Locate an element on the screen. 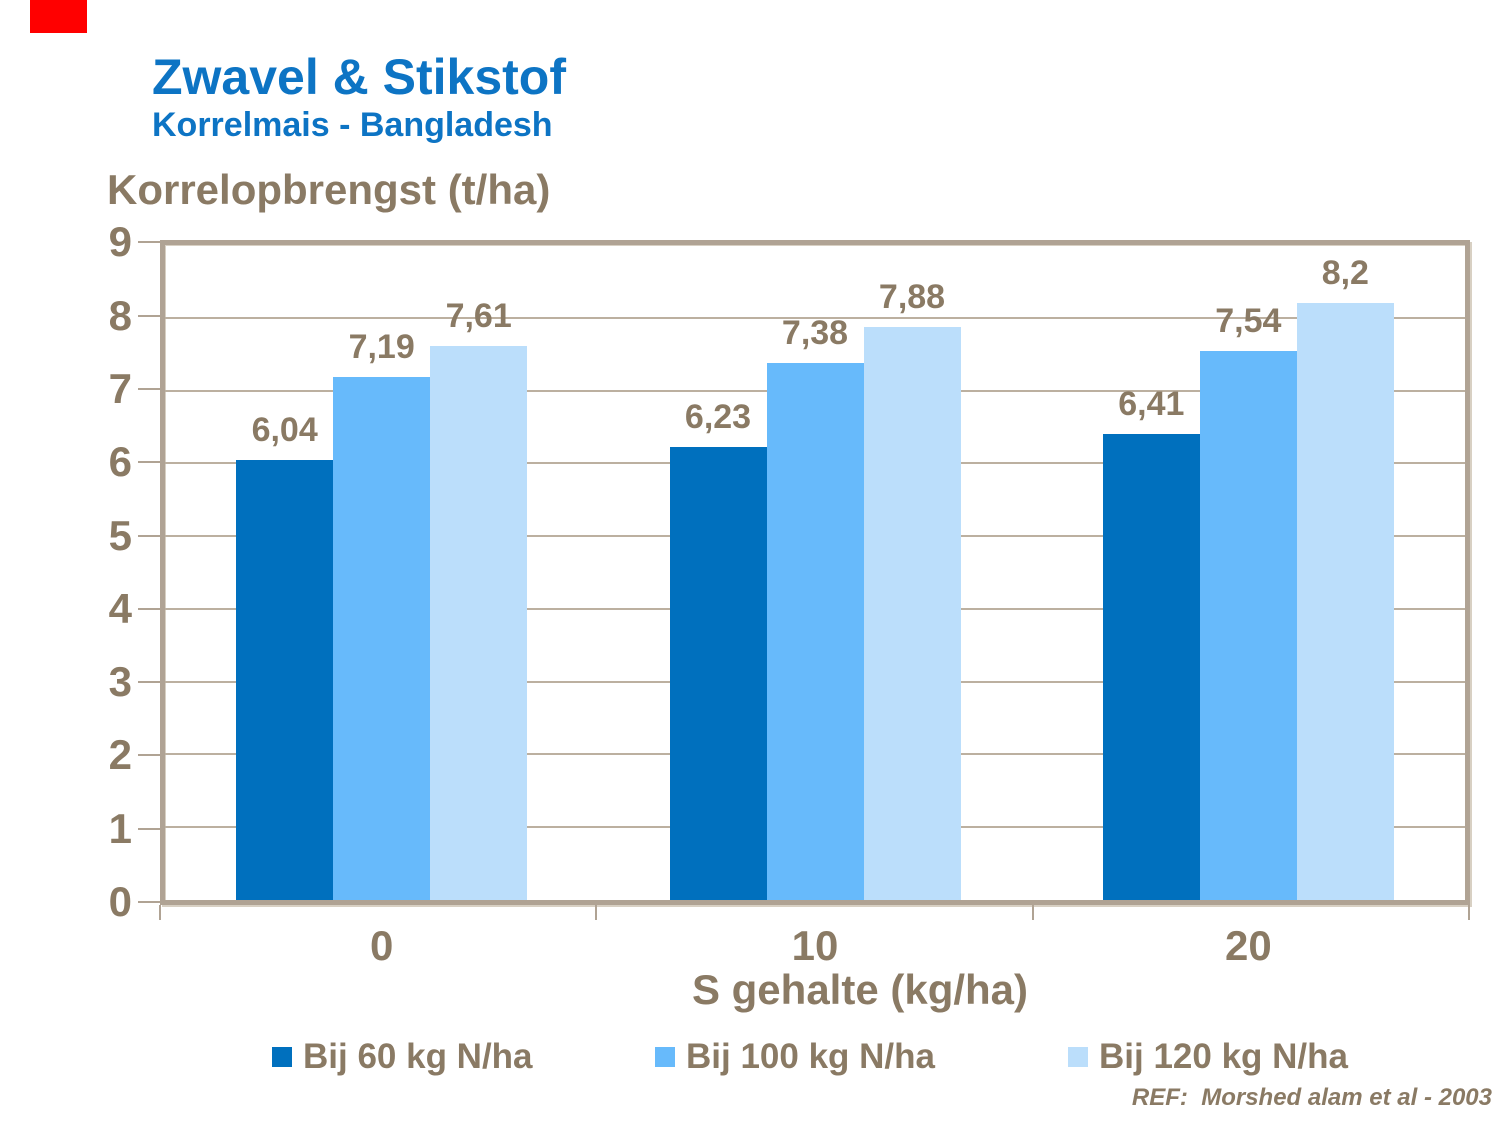  y-axis-title: Korrelopbrengst (t/ha) is located at coordinates (329, 189).